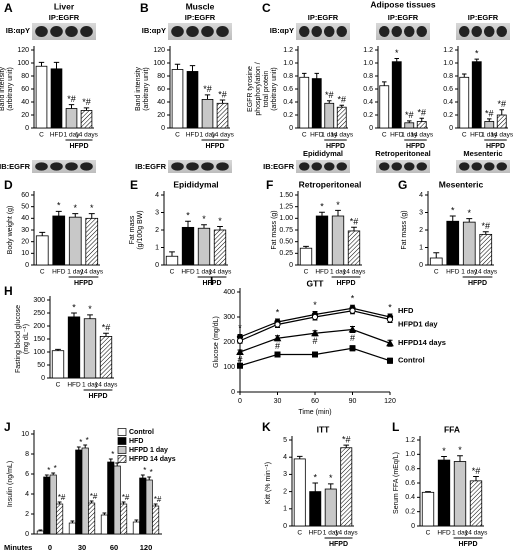  What do you see at coordinates (122, 441) in the screenshot?
I see `legend-swatch` at bounding box center [122, 441].